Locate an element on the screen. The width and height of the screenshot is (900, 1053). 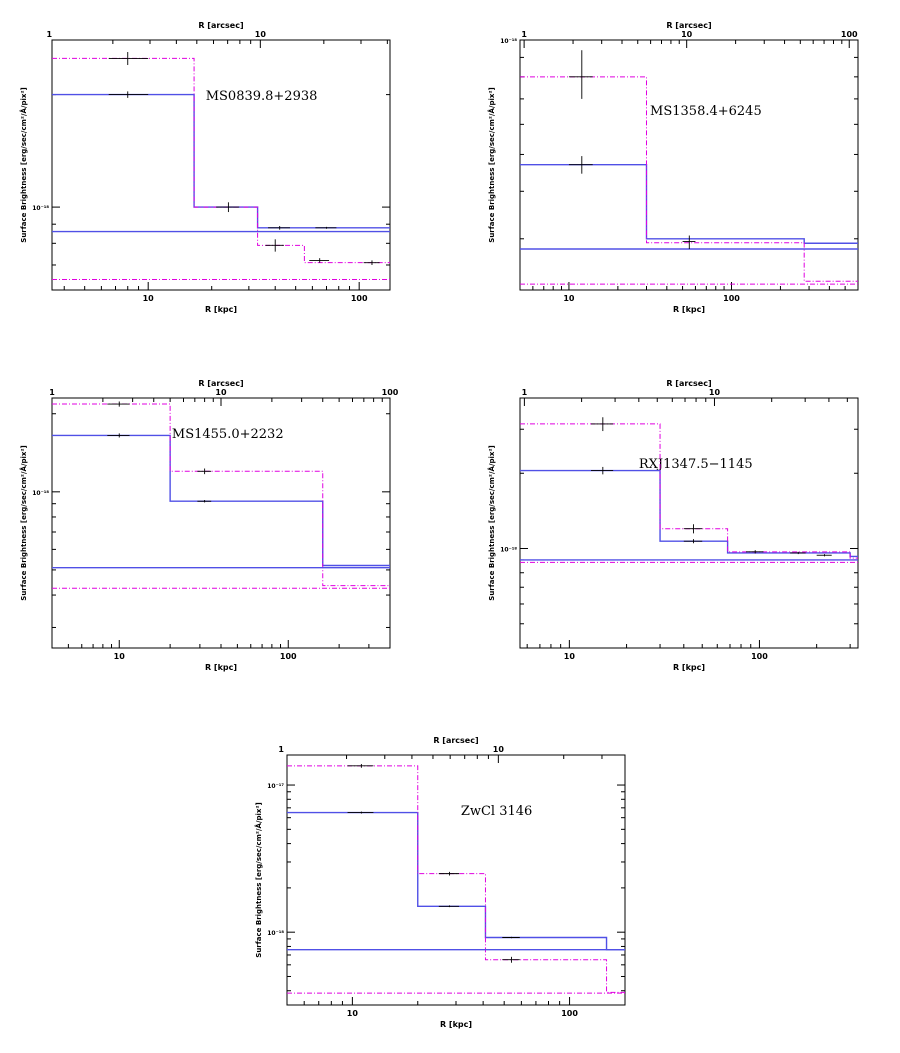
cluster-name-label: MS0839.8+2938 is located at coordinates (262, 96).